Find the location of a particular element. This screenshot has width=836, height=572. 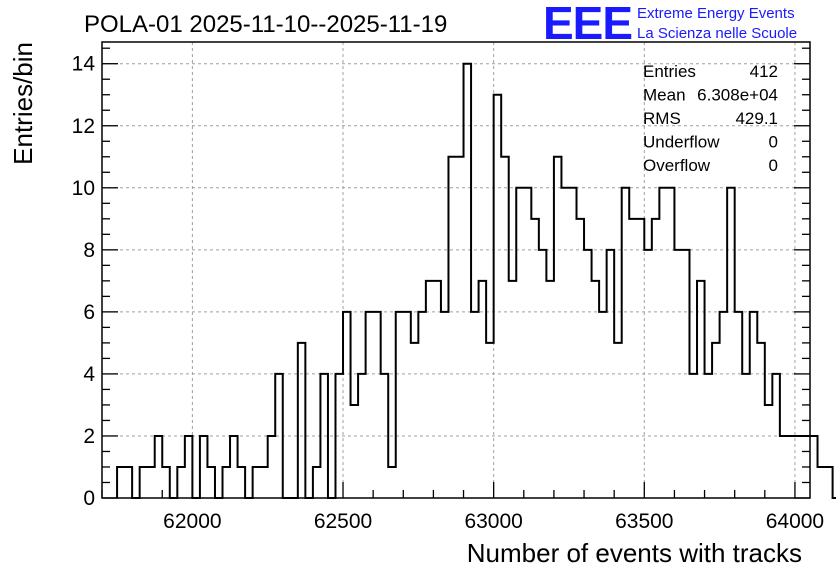

x-tick-label: 63000 is located at coordinates (493, 521).